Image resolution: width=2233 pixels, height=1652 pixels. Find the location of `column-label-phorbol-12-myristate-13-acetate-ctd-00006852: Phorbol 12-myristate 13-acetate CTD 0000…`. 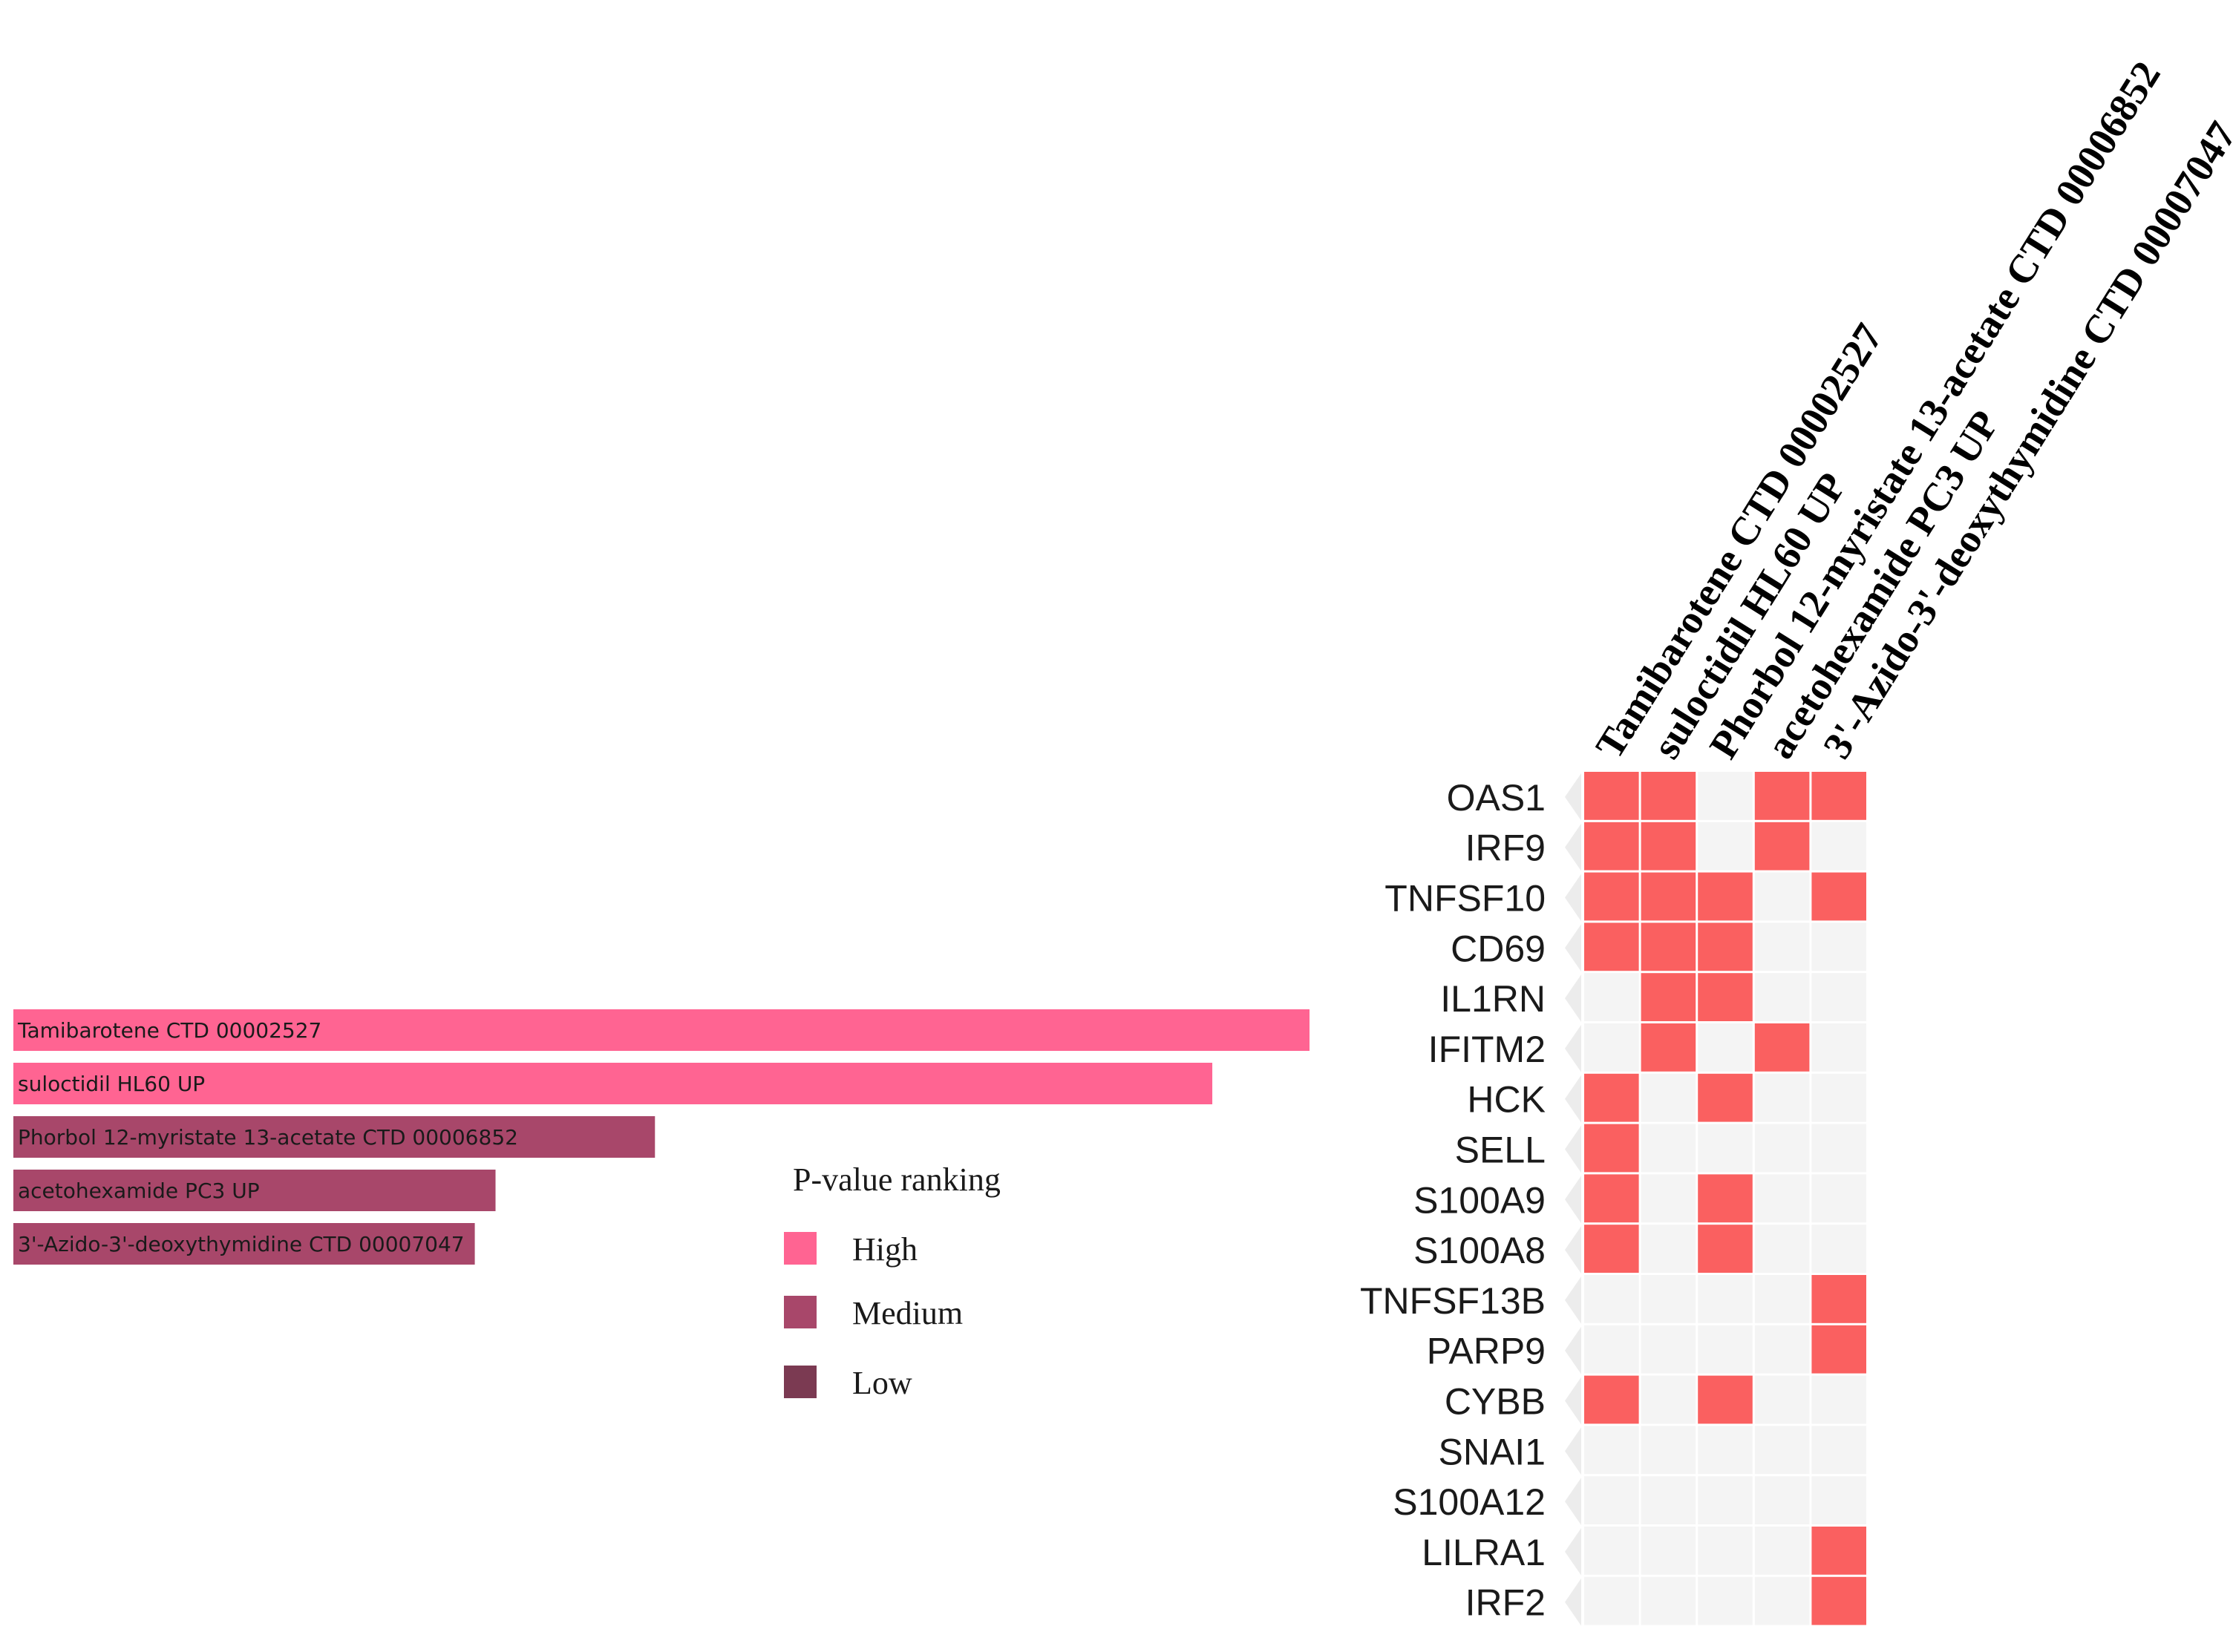

column-label-phorbol-12-myristate-13-acetate-ctd-00006852: Phorbol 12-myristate 13-acetate CTD 0000… is located at coordinates (1935, 409).